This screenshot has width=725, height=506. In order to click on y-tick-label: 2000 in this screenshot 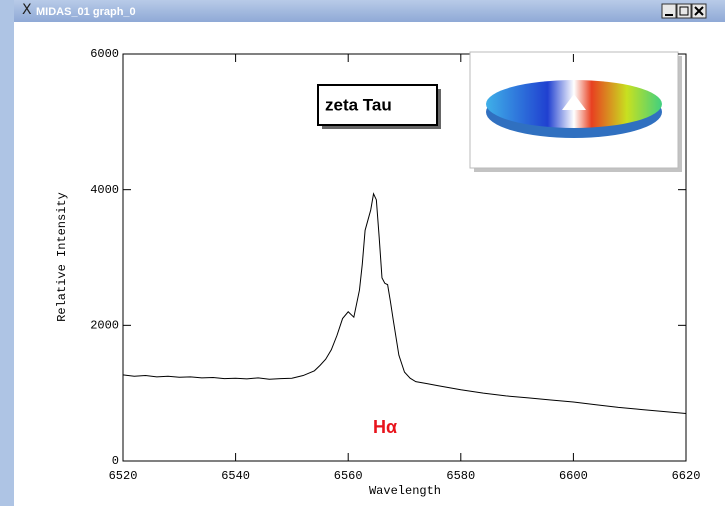, I will do `click(104, 326)`.